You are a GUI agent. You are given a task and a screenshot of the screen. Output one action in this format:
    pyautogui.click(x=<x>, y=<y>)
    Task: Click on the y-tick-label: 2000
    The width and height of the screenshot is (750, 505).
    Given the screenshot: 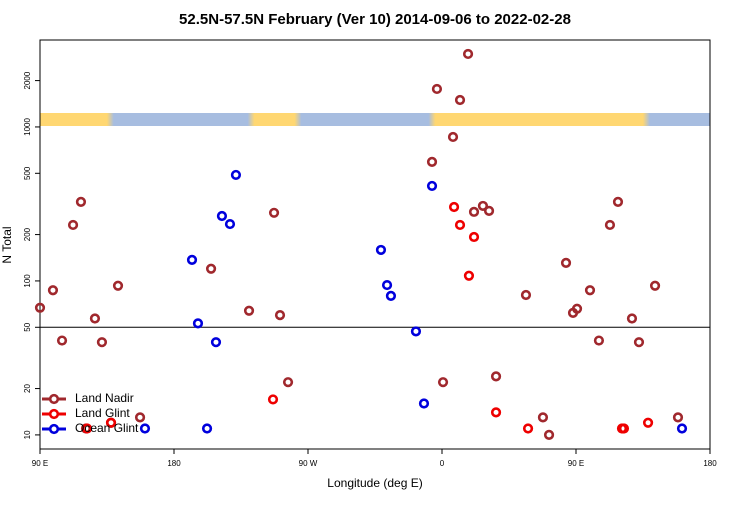 What is the action you would take?
    pyautogui.click(x=27, y=80)
    